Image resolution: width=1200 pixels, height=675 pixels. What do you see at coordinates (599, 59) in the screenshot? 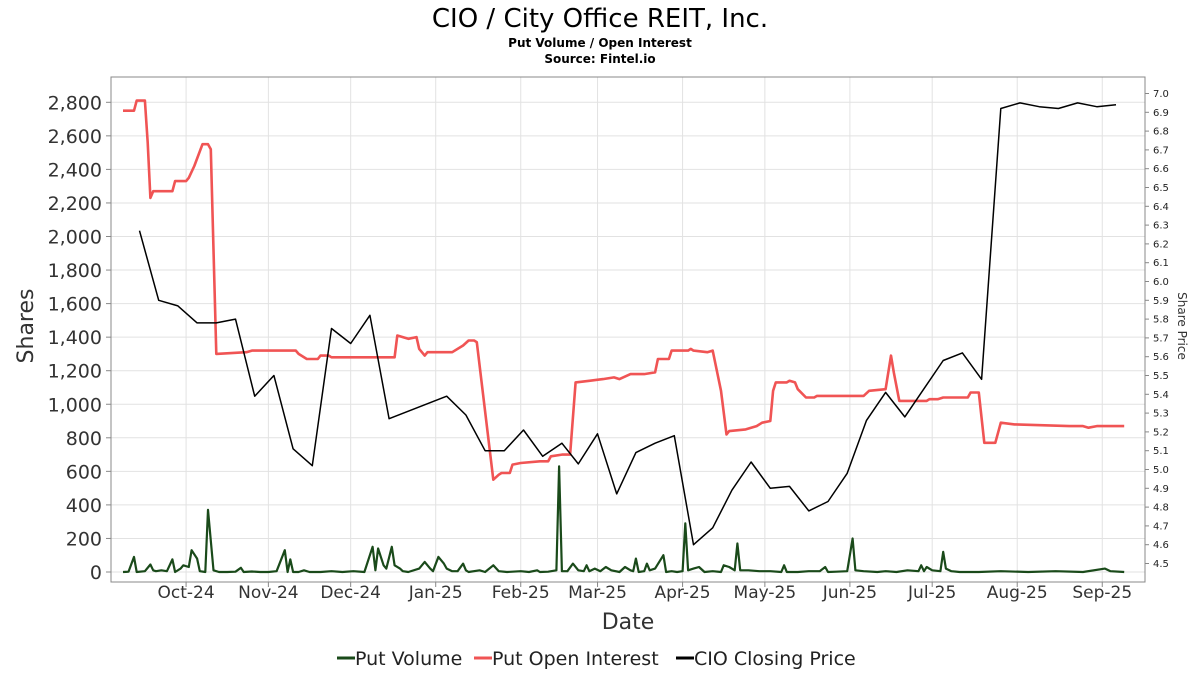
I see `chart-source: Source: Fintel.io` at bounding box center [599, 59].